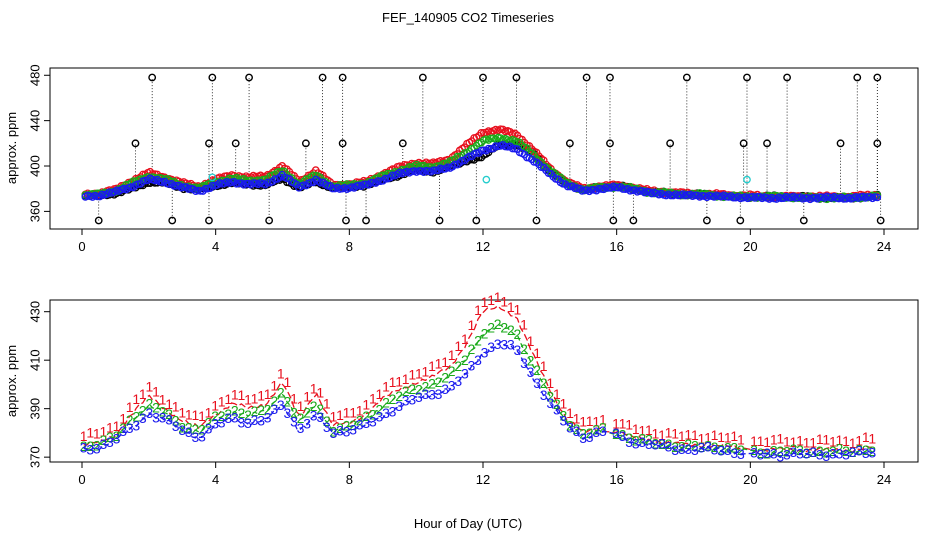  Describe the element at coordinates (11, 381) in the screenshot. I see `bottom-ylabel: approx. ppm` at that location.